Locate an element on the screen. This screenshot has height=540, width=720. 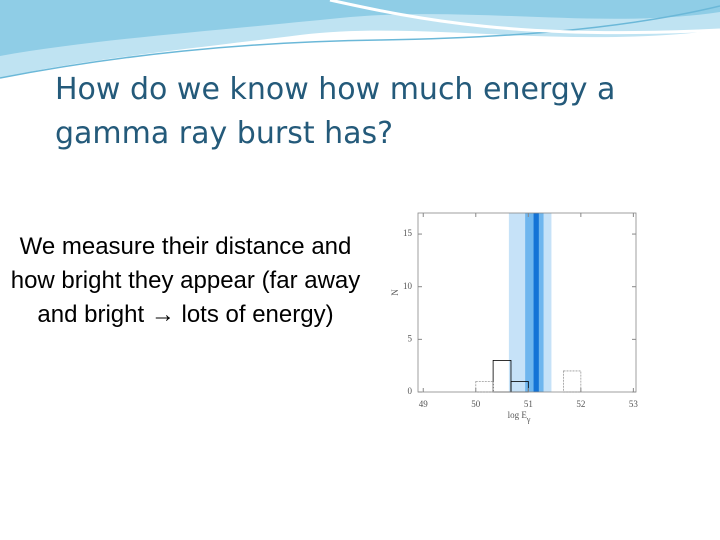
y-tick-label: 5 is located at coordinates (410, 338).